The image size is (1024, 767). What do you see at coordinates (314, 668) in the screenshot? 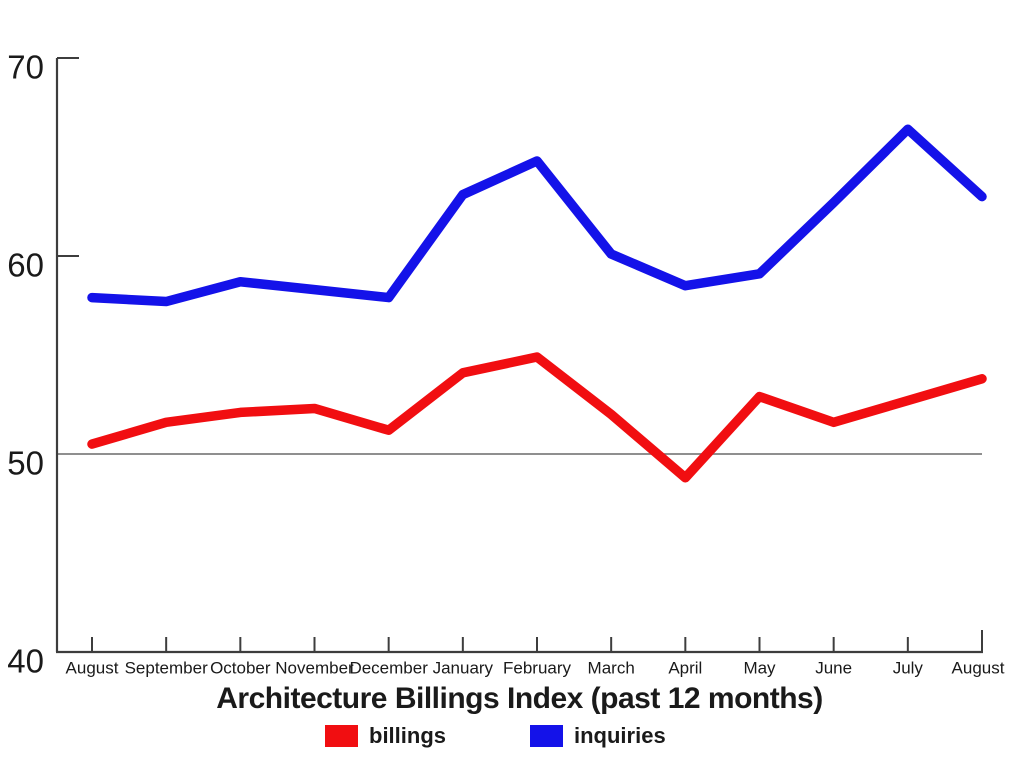
I see `x-tick-label-3: November` at bounding box center [314, 668].